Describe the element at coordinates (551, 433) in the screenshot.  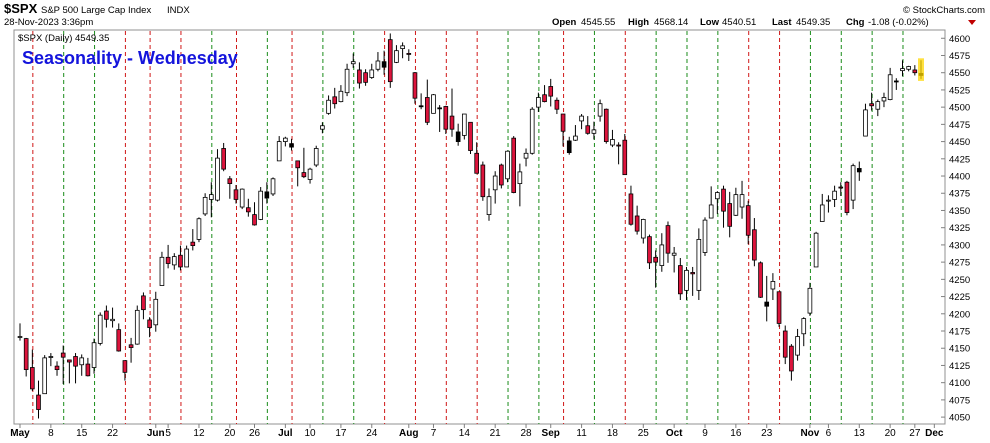
I see `x-tick-label: Sep` at that location.